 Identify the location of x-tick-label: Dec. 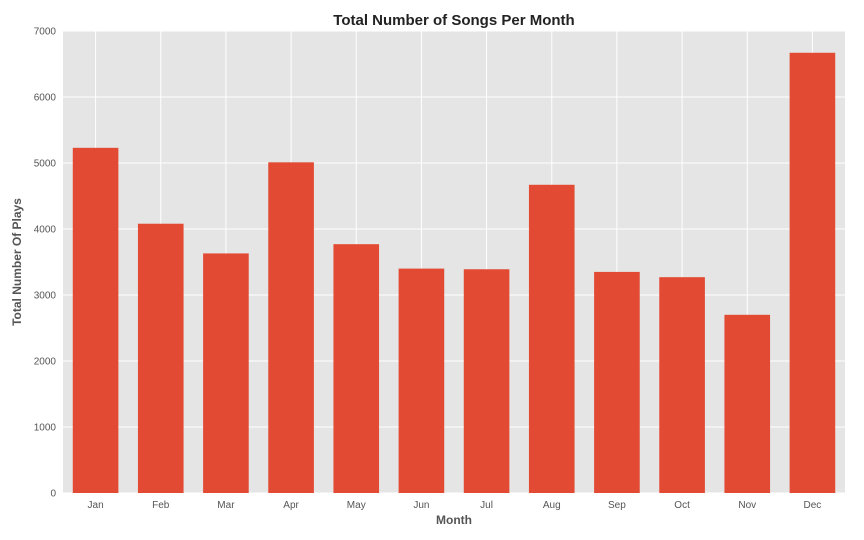
(813, 505).